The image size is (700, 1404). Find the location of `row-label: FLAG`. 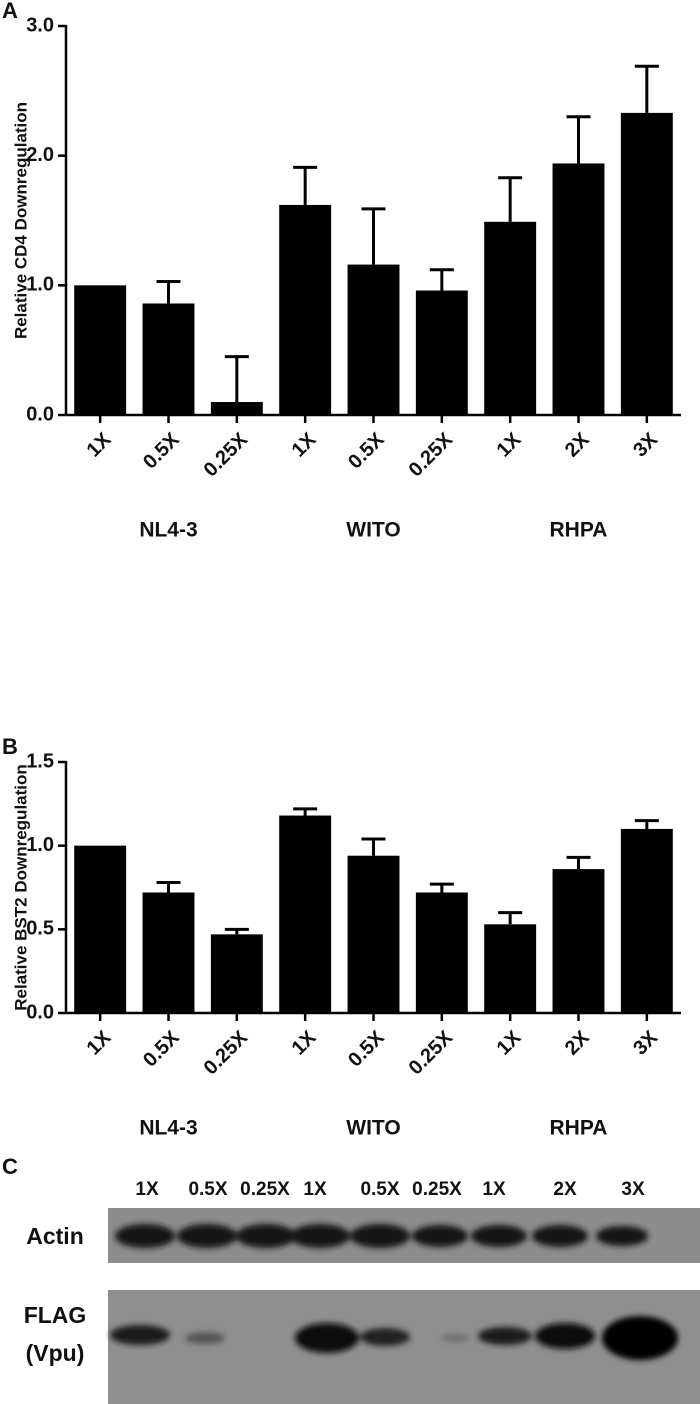

row-label: FLAG is located at coordinates (55, 1315).